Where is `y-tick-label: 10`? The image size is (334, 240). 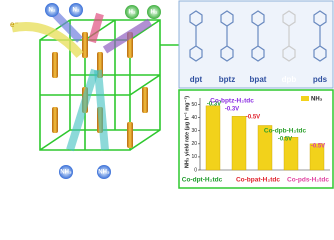
y-tick-label: 10 is located at coordinates (194, 157).